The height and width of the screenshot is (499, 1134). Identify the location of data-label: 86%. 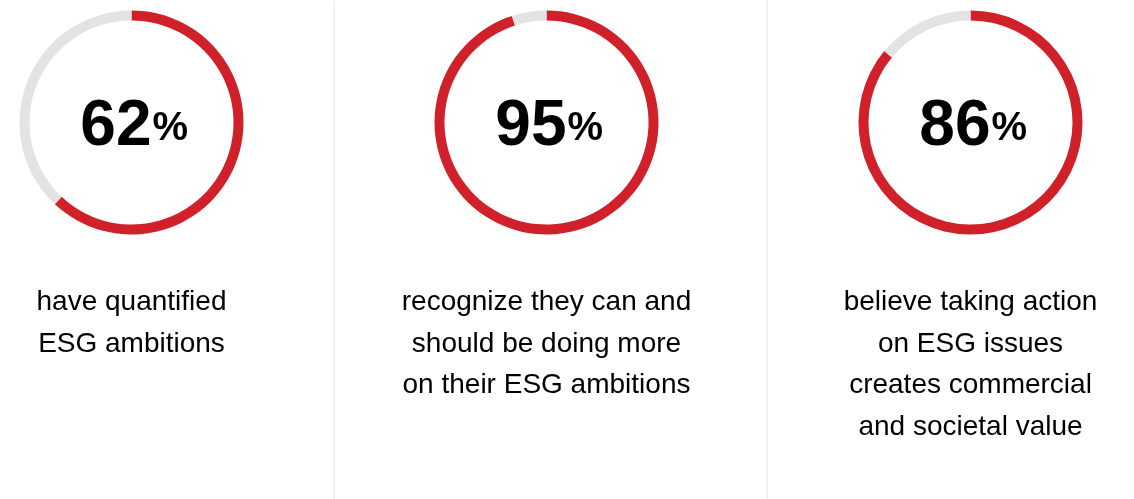
(973, 123).